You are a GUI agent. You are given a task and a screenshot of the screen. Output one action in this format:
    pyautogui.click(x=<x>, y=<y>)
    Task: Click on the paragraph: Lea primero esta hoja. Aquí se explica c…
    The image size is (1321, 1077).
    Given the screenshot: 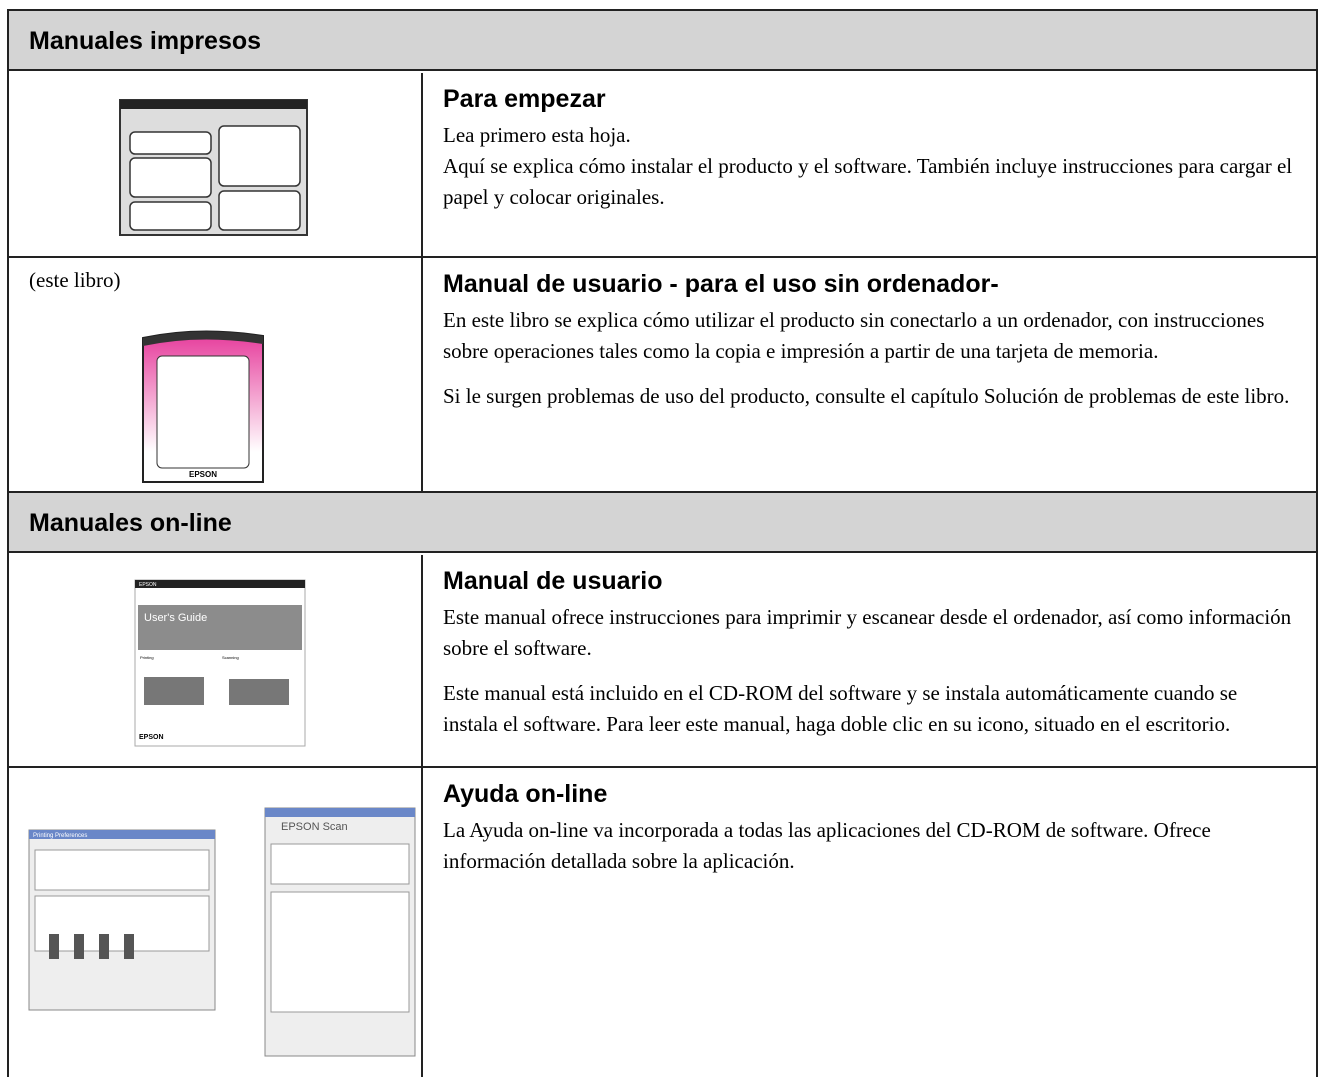 What is the action you would take?
    pyautogui.click(x=868, y=166)
    